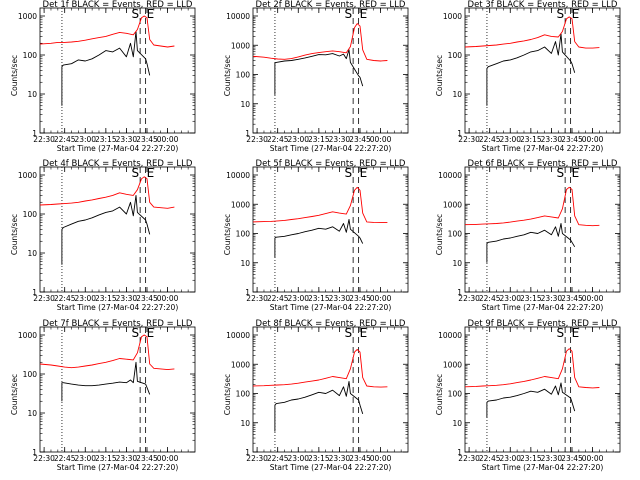 The height and width of the screenshot is (480, 640). I want to click on chart-title: Det 3f BLACK = Events, RED = LLD, so click(543, 5).